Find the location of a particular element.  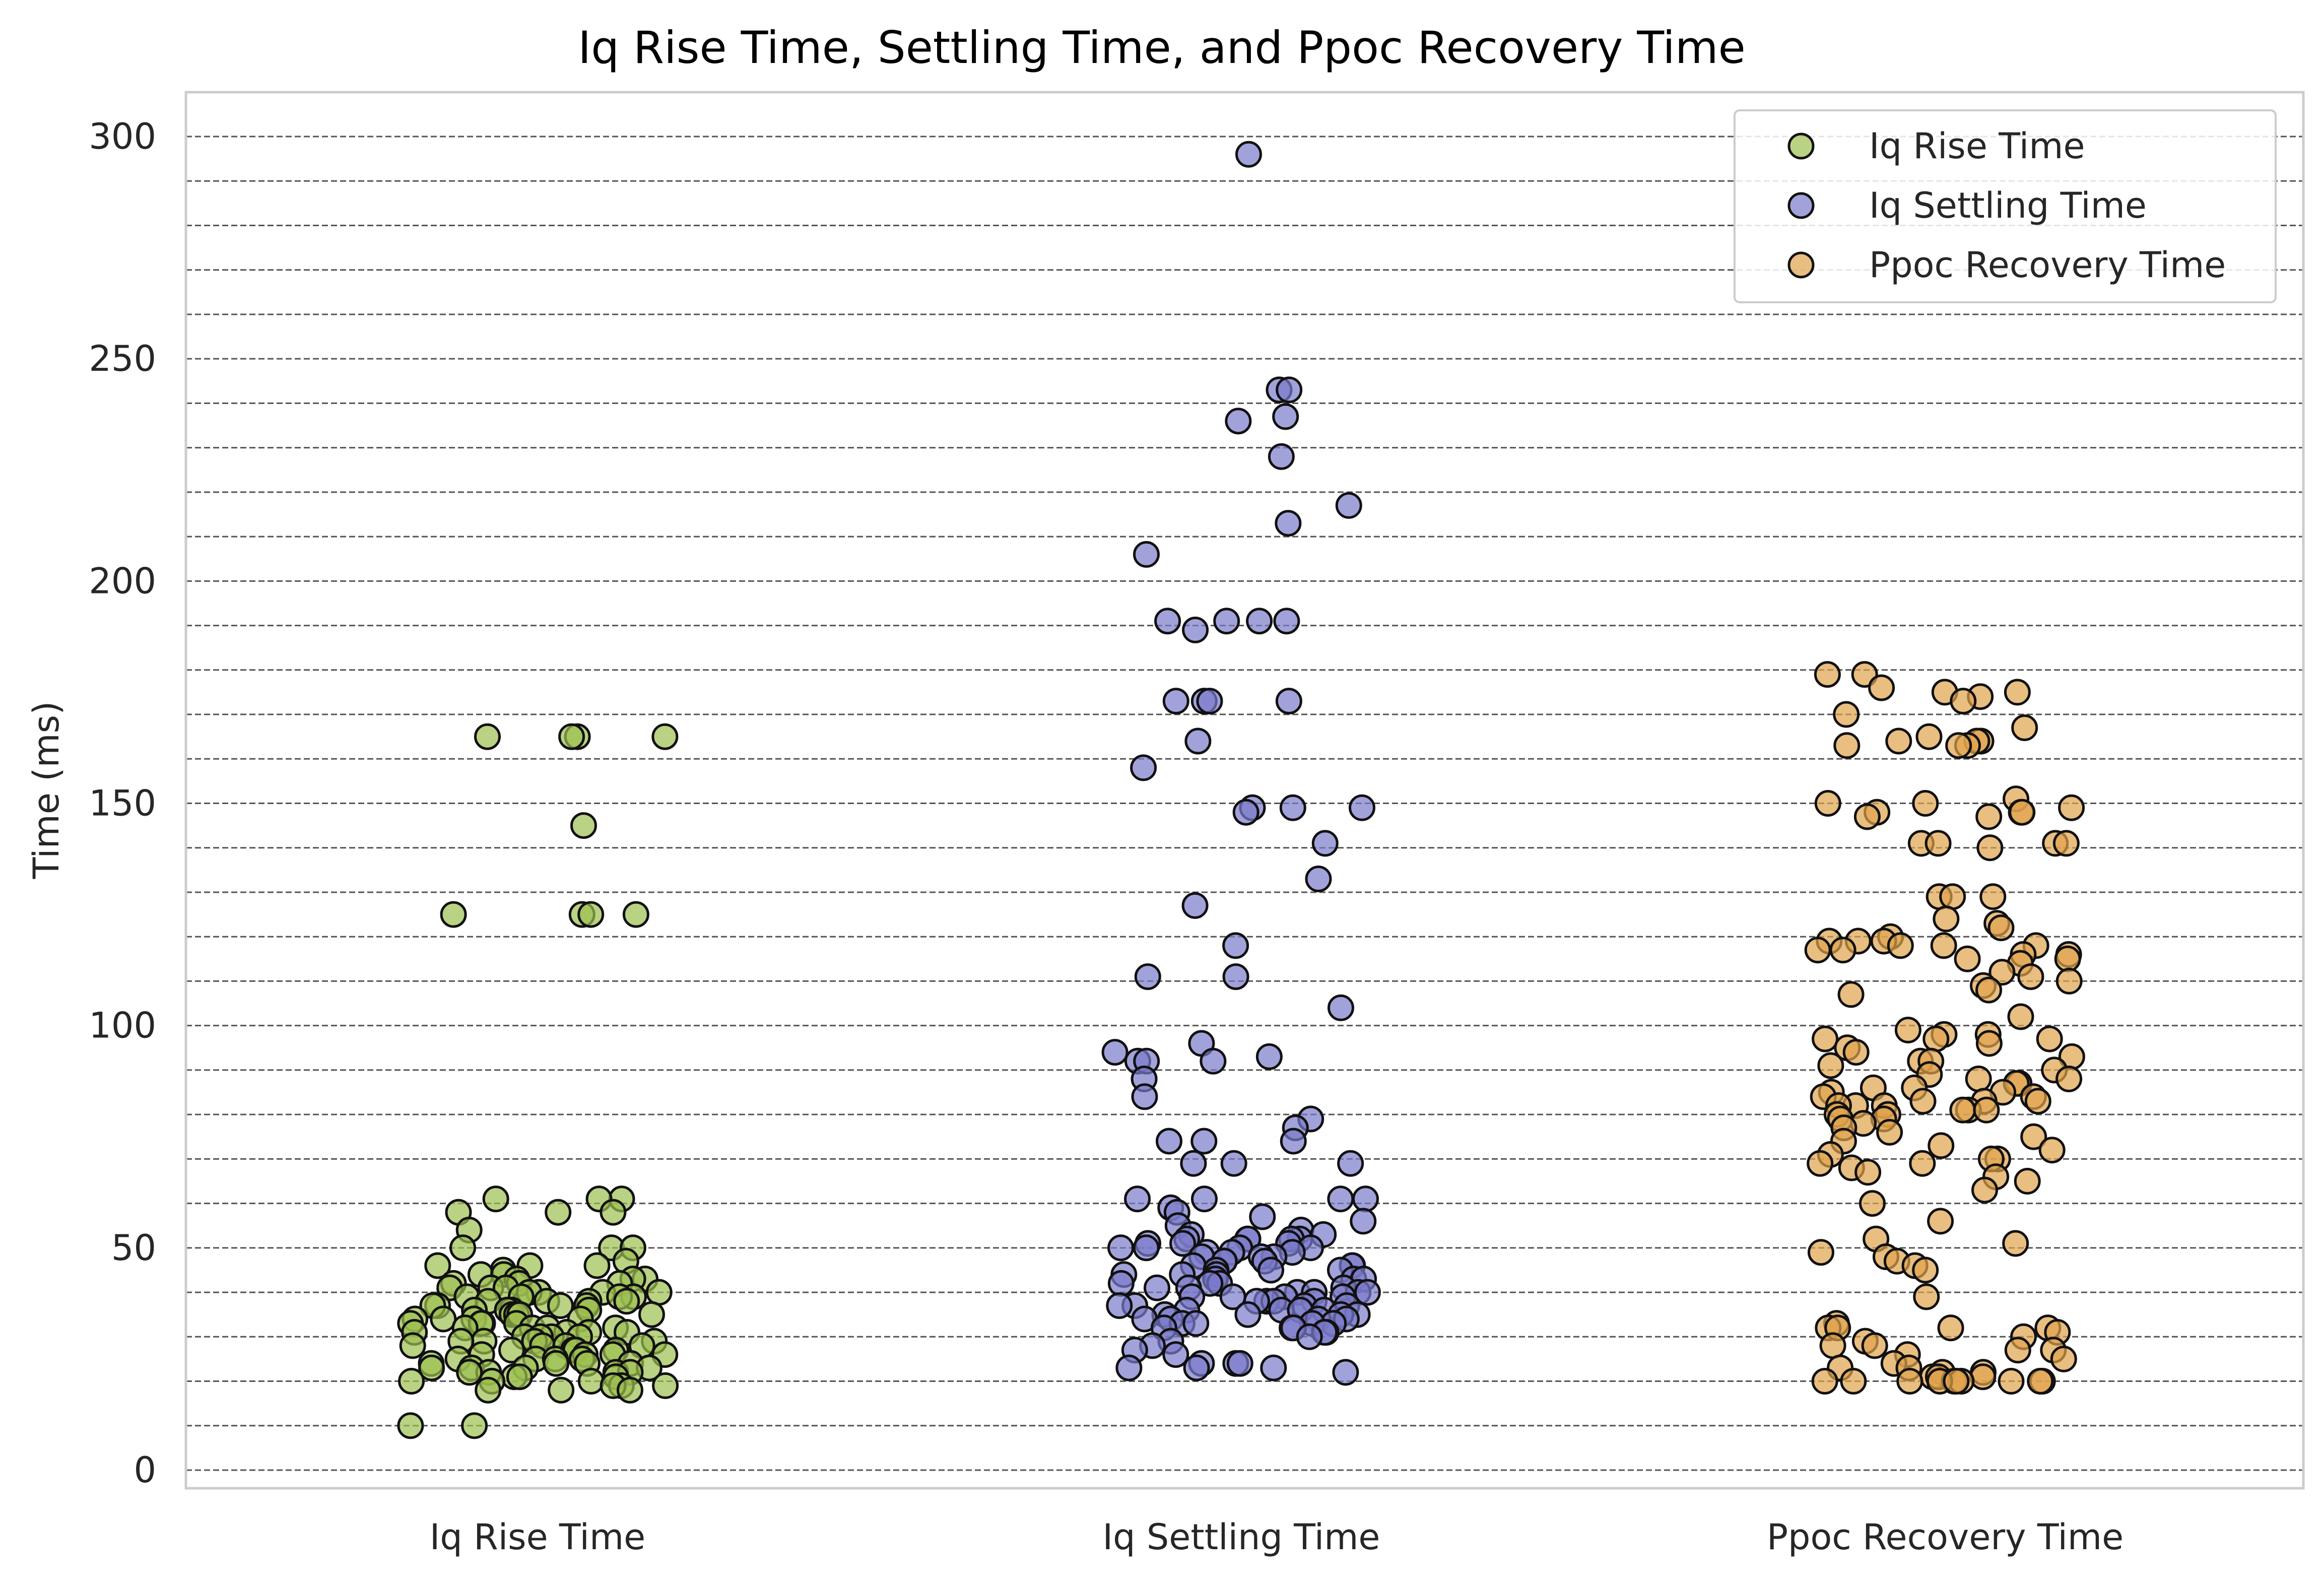

x-tick-label: Iq Settling Time is located at coordinates (1241, 1537).